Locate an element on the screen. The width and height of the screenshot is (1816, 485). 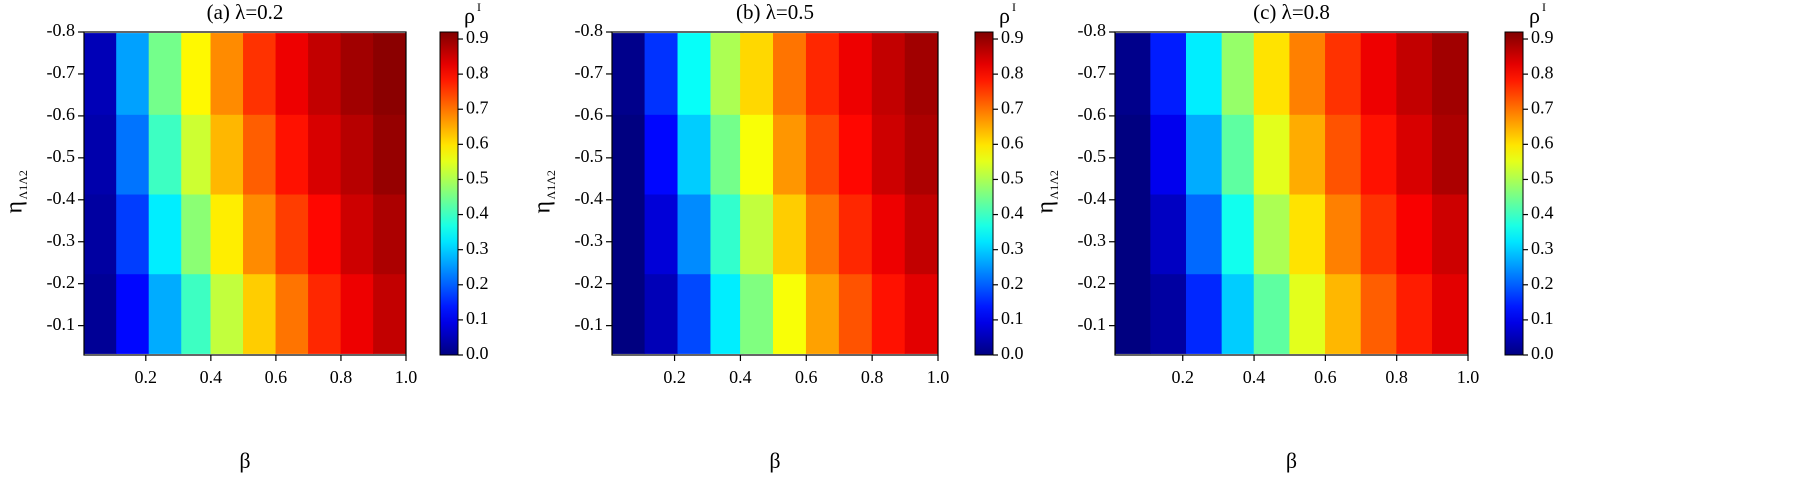
colorbar-label: ρ is located at coordinates (469, 15).